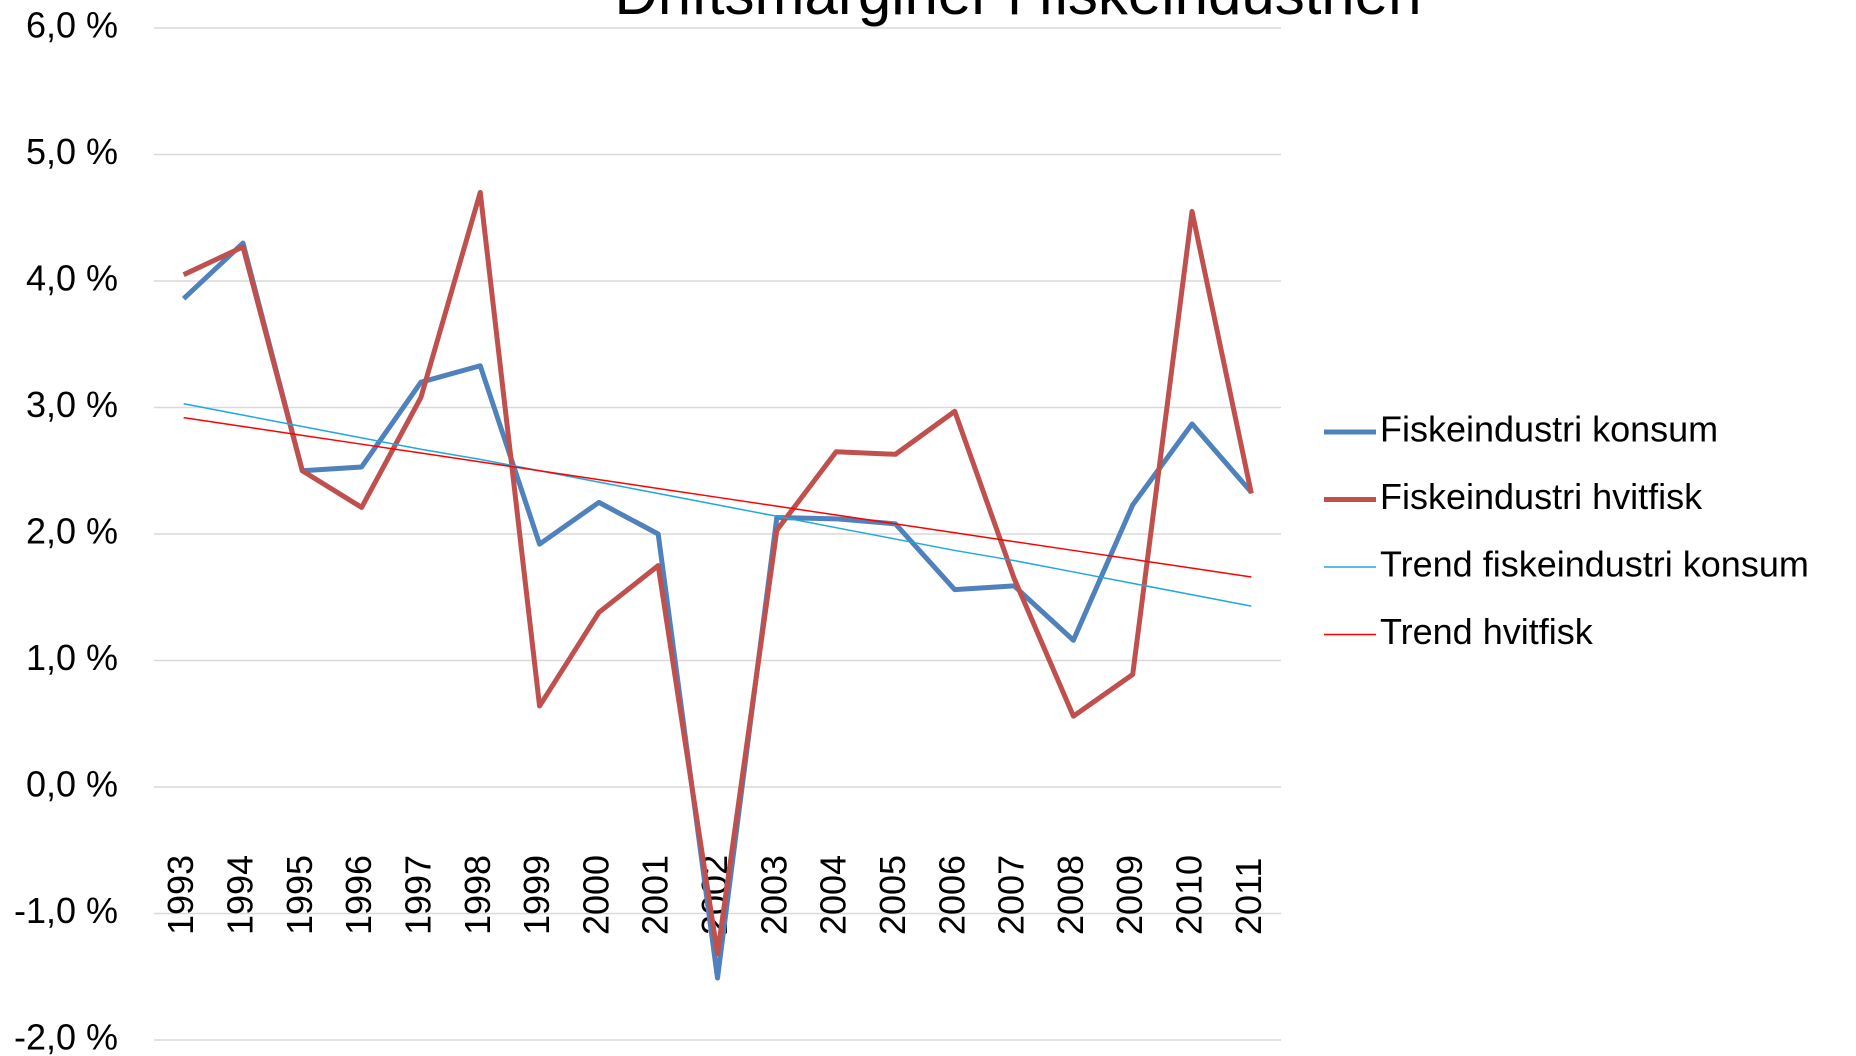  What do you see at coordinates (66, 910) in the screenshot?
I see `y-tick-label: -1,0 %` at bounding box center [66, 910].